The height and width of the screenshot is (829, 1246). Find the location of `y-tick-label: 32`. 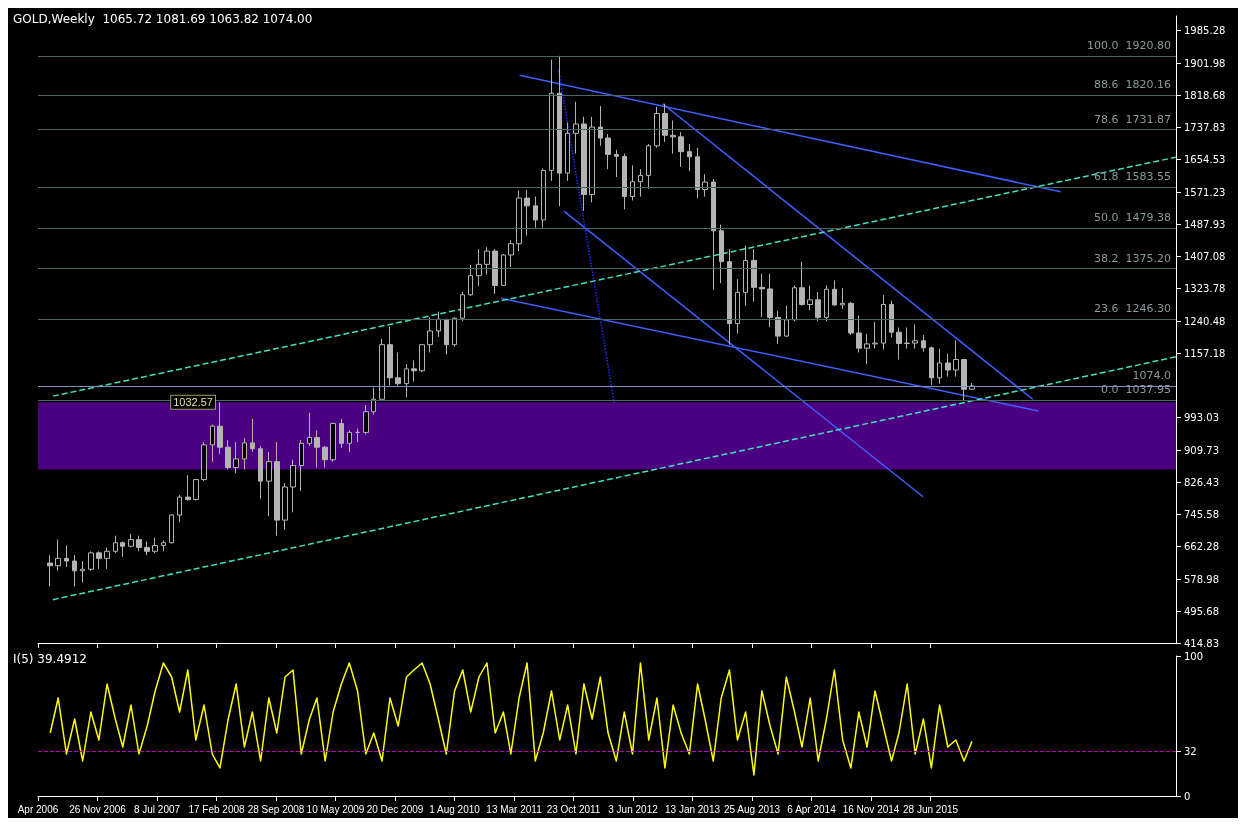

y-tick-label: 32 is located at coordinates (1190, 751).